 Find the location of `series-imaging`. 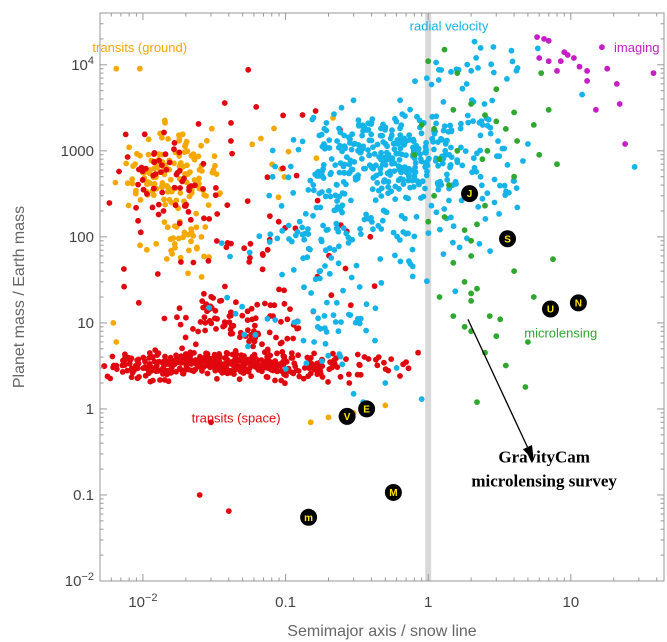

series-imaging is located at coordinates (595, 90).